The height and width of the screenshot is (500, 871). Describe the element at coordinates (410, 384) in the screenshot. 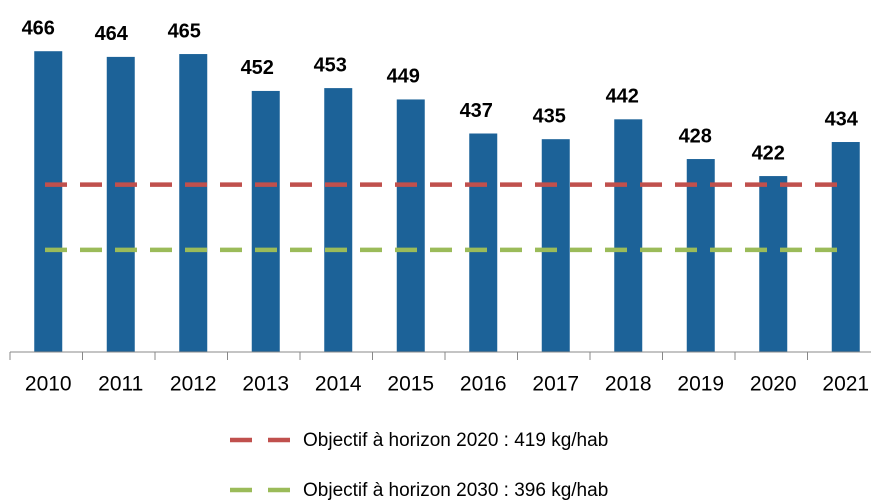

I see `x-tick-label: 2015` at that location.